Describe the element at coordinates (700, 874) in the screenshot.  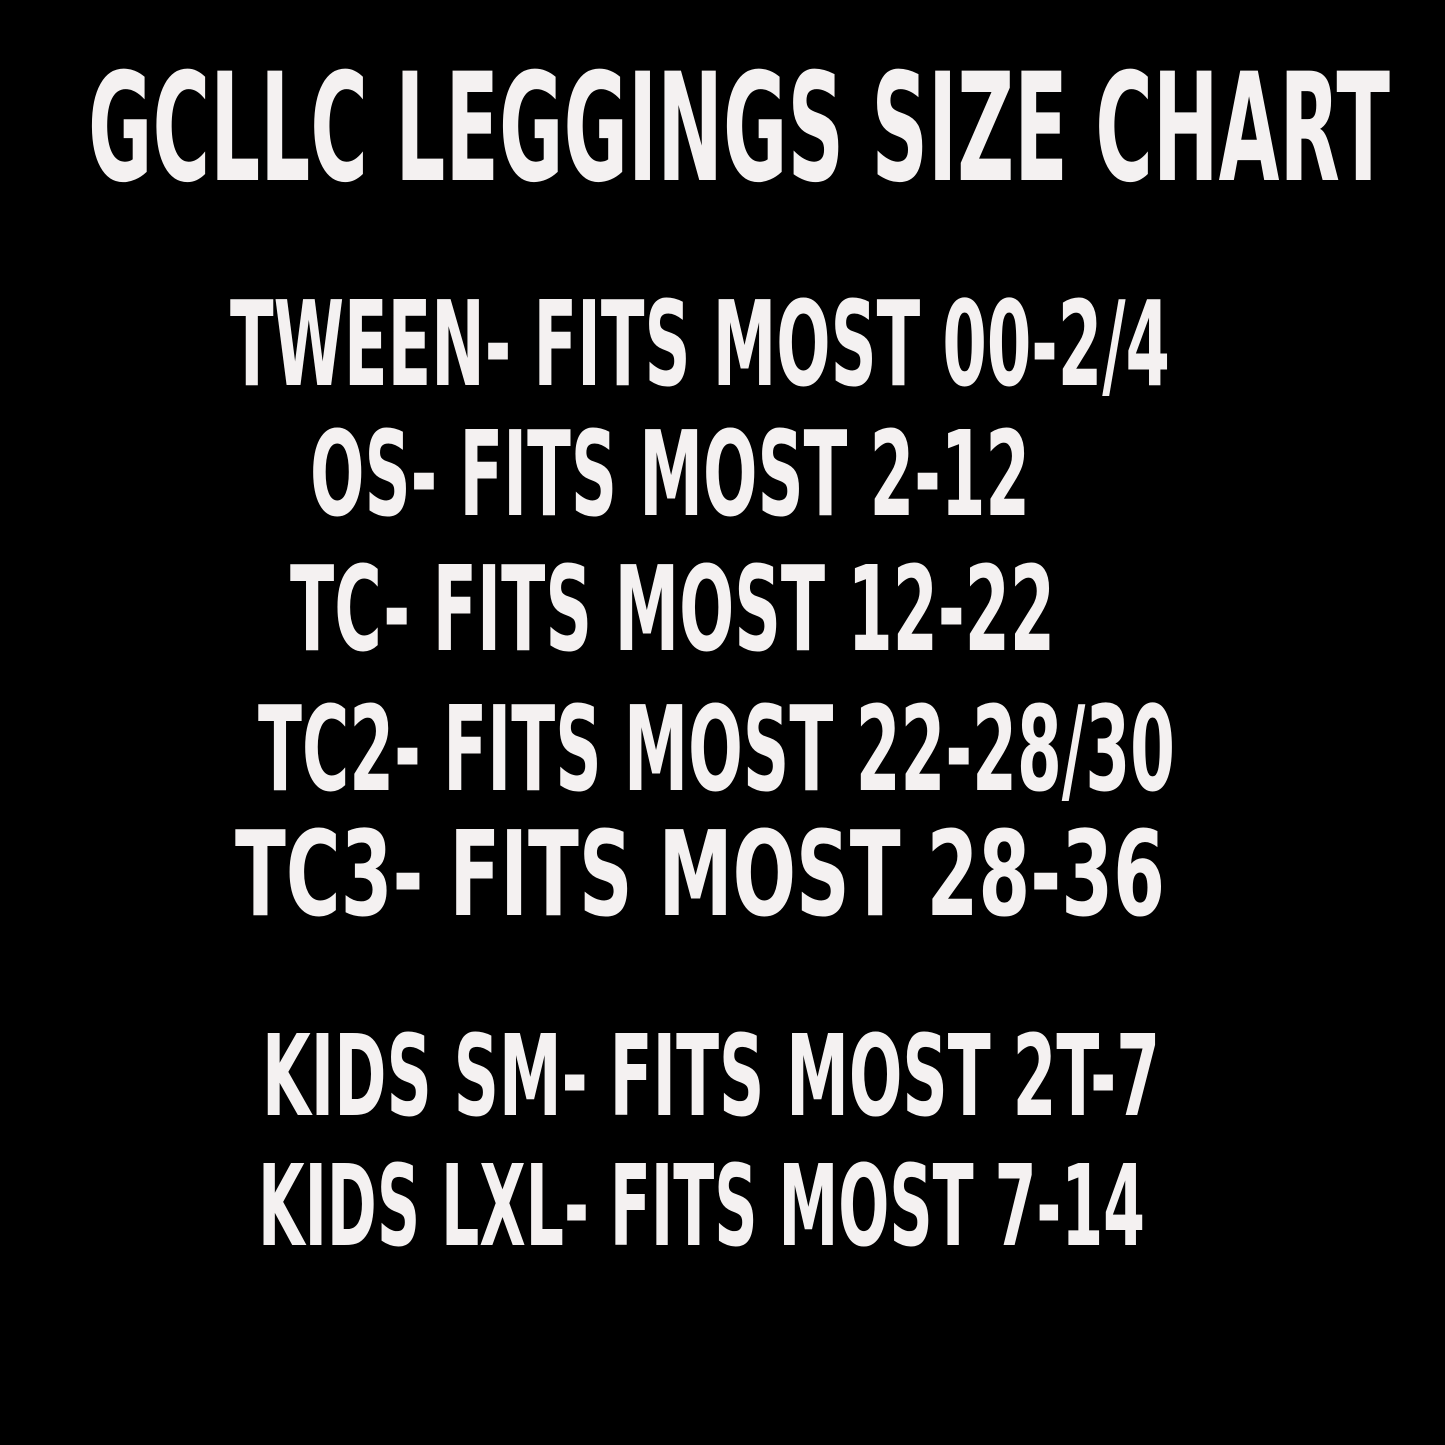
I see `size-line: TC3- FITS MOST 28-36` at that location.